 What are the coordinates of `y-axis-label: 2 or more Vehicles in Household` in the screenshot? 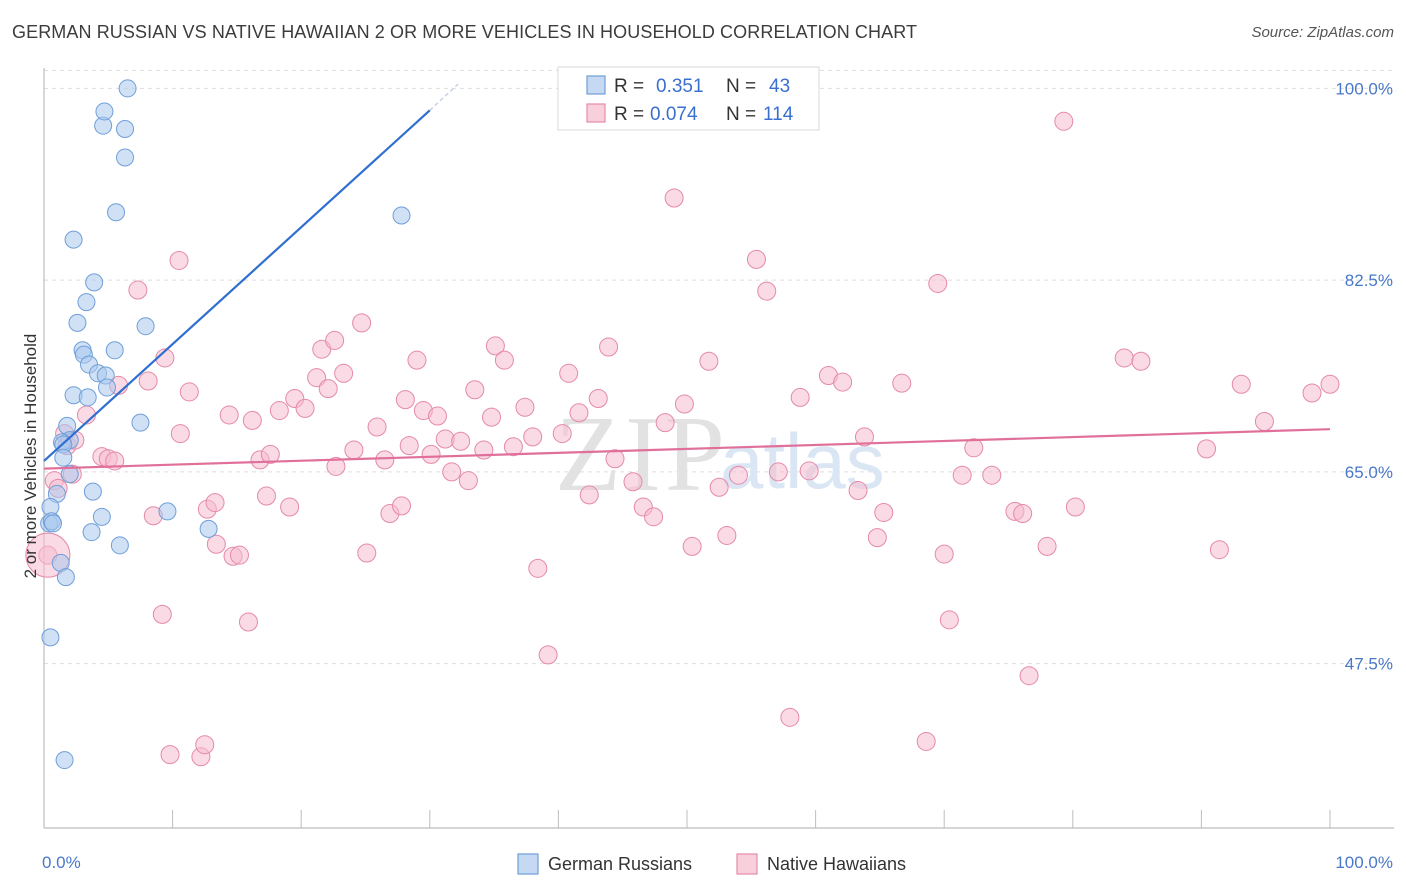 It's located at (30, 456).